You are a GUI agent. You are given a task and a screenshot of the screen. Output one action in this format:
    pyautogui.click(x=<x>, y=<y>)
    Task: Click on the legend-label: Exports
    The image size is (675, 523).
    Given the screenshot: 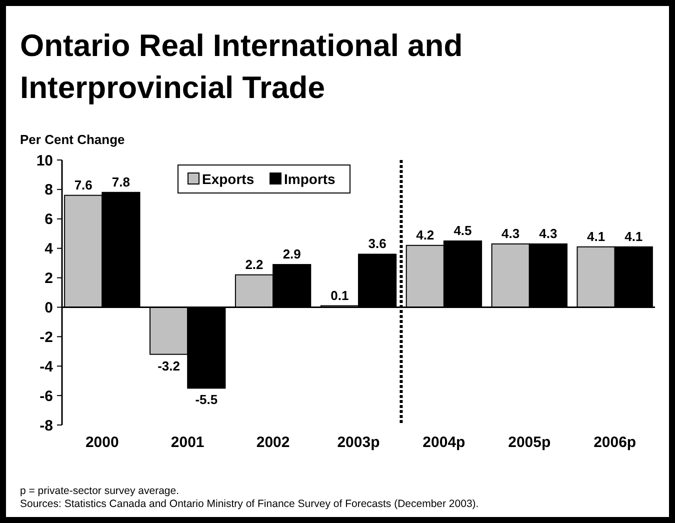 What is the action you would take?
    pyautogui.click(x=228, y=179)
    